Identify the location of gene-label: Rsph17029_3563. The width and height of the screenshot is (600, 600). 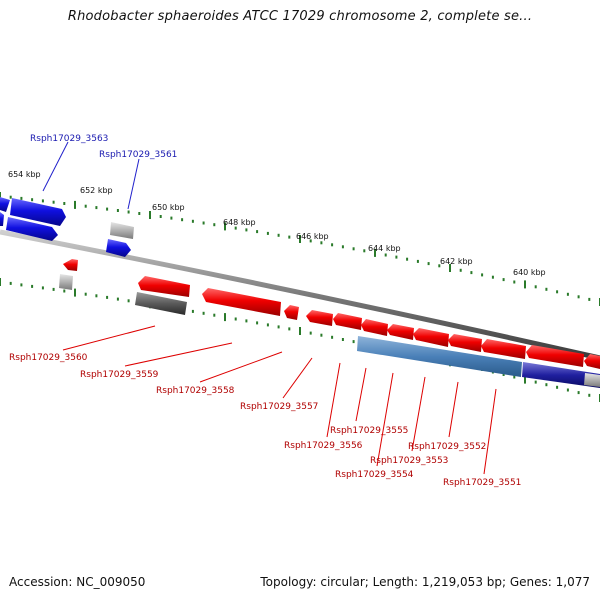
(69, 139).